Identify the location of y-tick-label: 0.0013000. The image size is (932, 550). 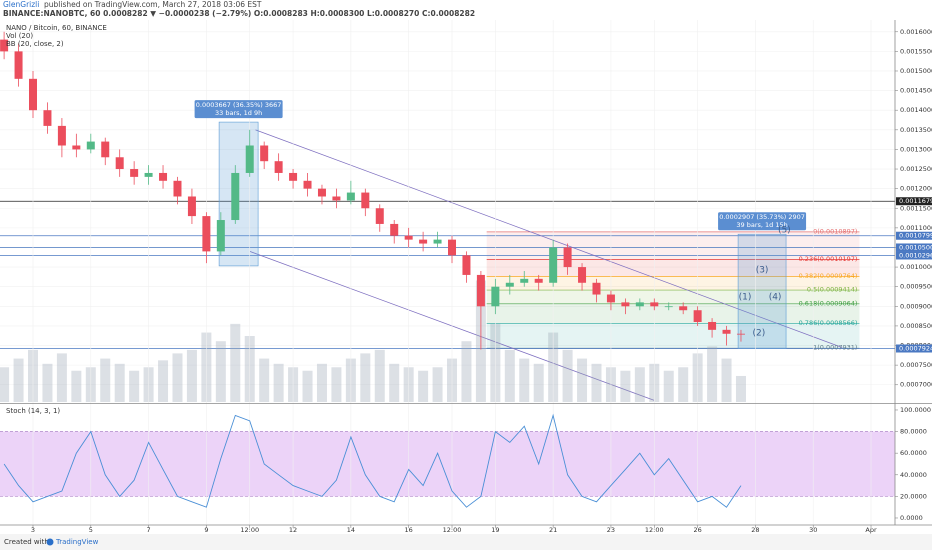
(916, 149).